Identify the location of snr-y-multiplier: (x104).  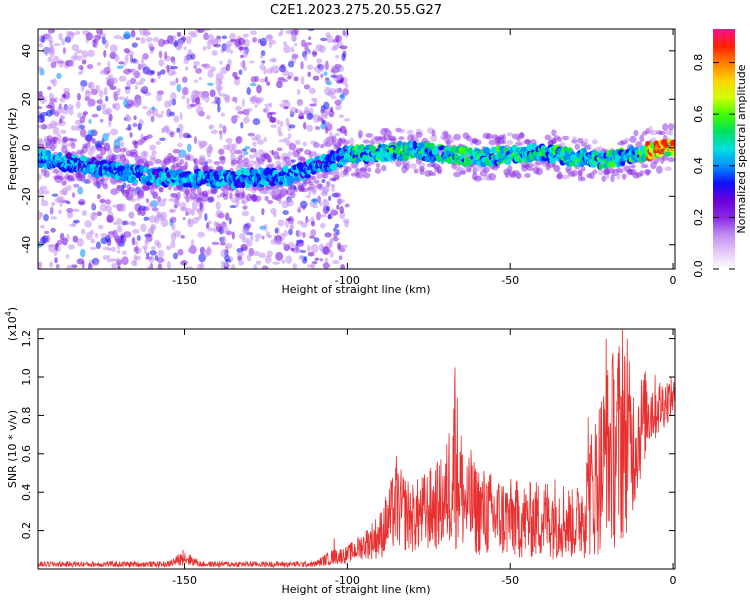
(11, 324).